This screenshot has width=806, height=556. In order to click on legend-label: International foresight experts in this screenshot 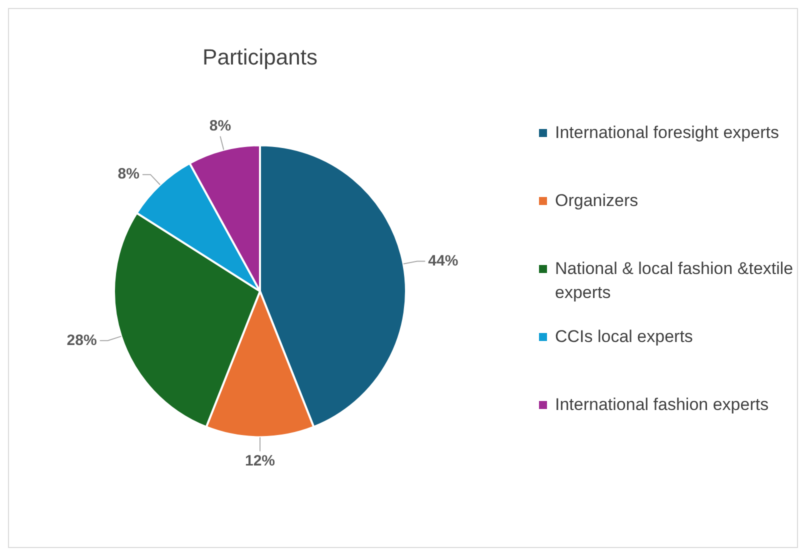, I will do `click(667, 133)`.